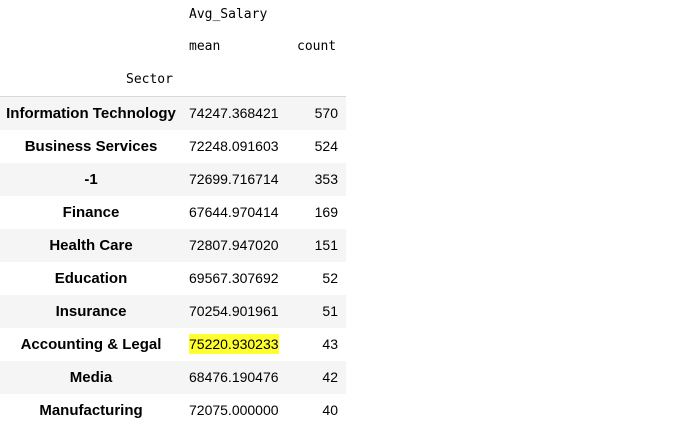 The image size is (676, 428). I want to click on table-row: Insurance 70254.901961 51, so click(173, 311).